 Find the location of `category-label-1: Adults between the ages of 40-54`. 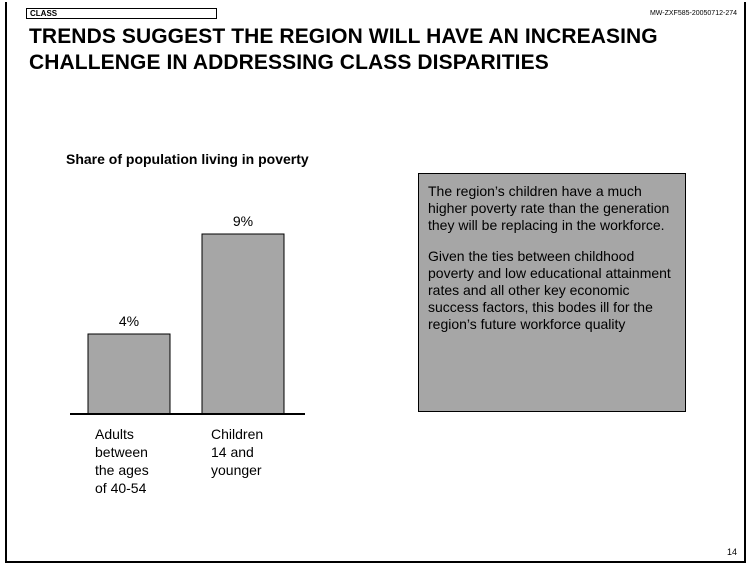

category-label-1: Adults between the ages of 40-54 is located at coordinates (122, 461).